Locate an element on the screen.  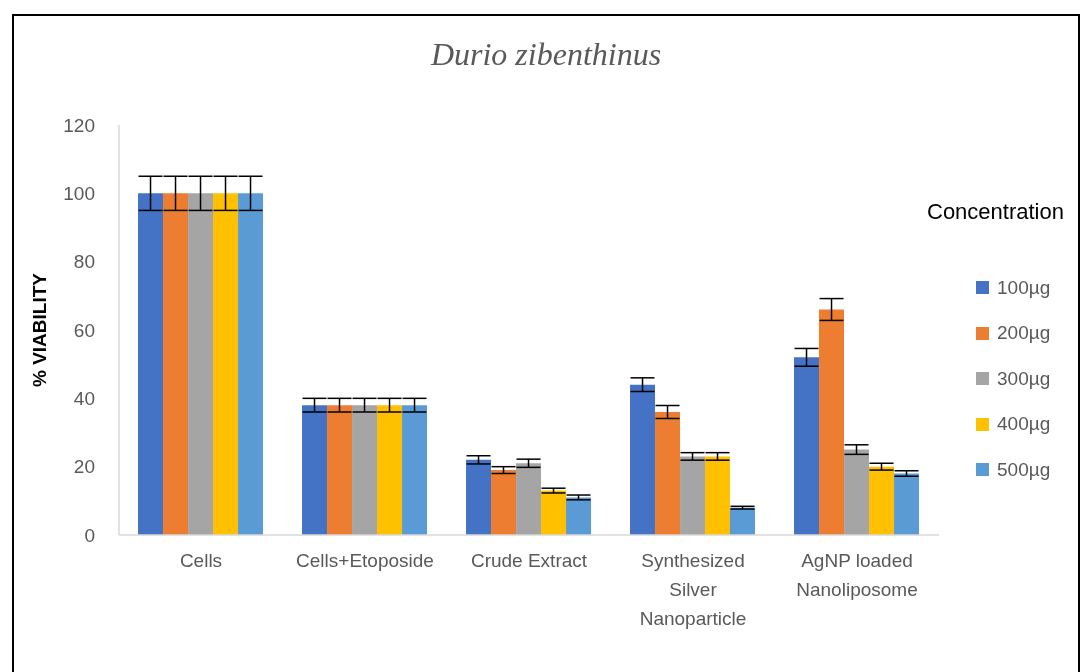
x-tick-label: AgNP loaded Nanoliposome is located at coordinates (857, 574).